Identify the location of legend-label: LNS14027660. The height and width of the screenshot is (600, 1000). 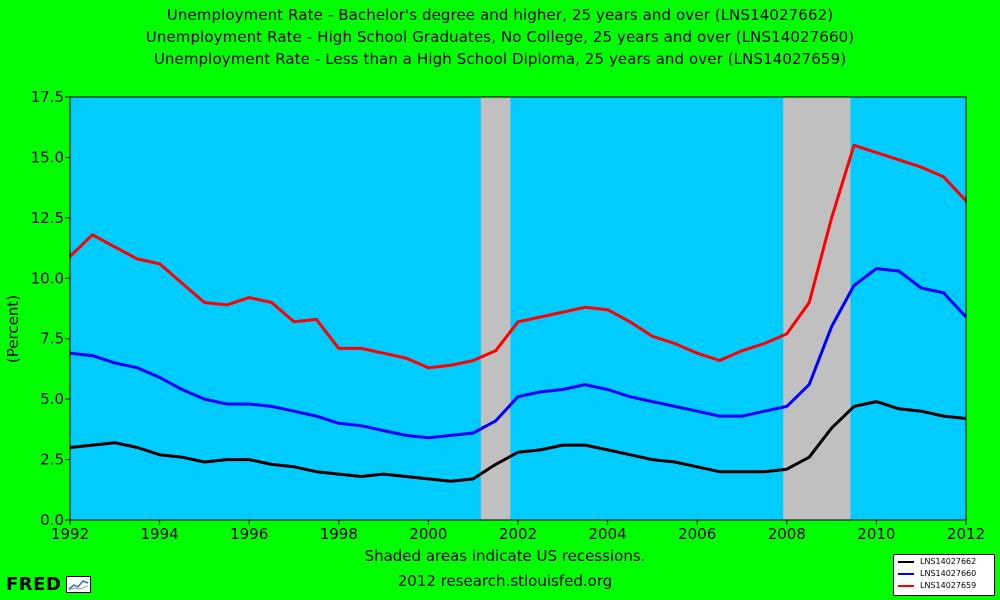
(948, 573).